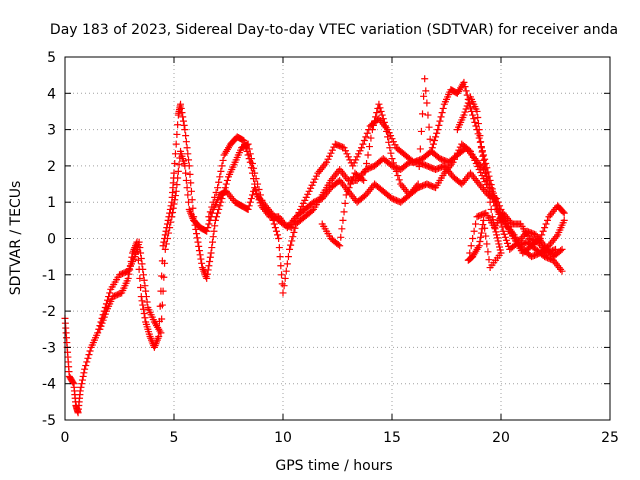 Image resolution: width=640 pixels, height=480 pixels. Describe the element at coordinates (49, 276) in the screenshot. I see `y-tick-label: -1` at that location.